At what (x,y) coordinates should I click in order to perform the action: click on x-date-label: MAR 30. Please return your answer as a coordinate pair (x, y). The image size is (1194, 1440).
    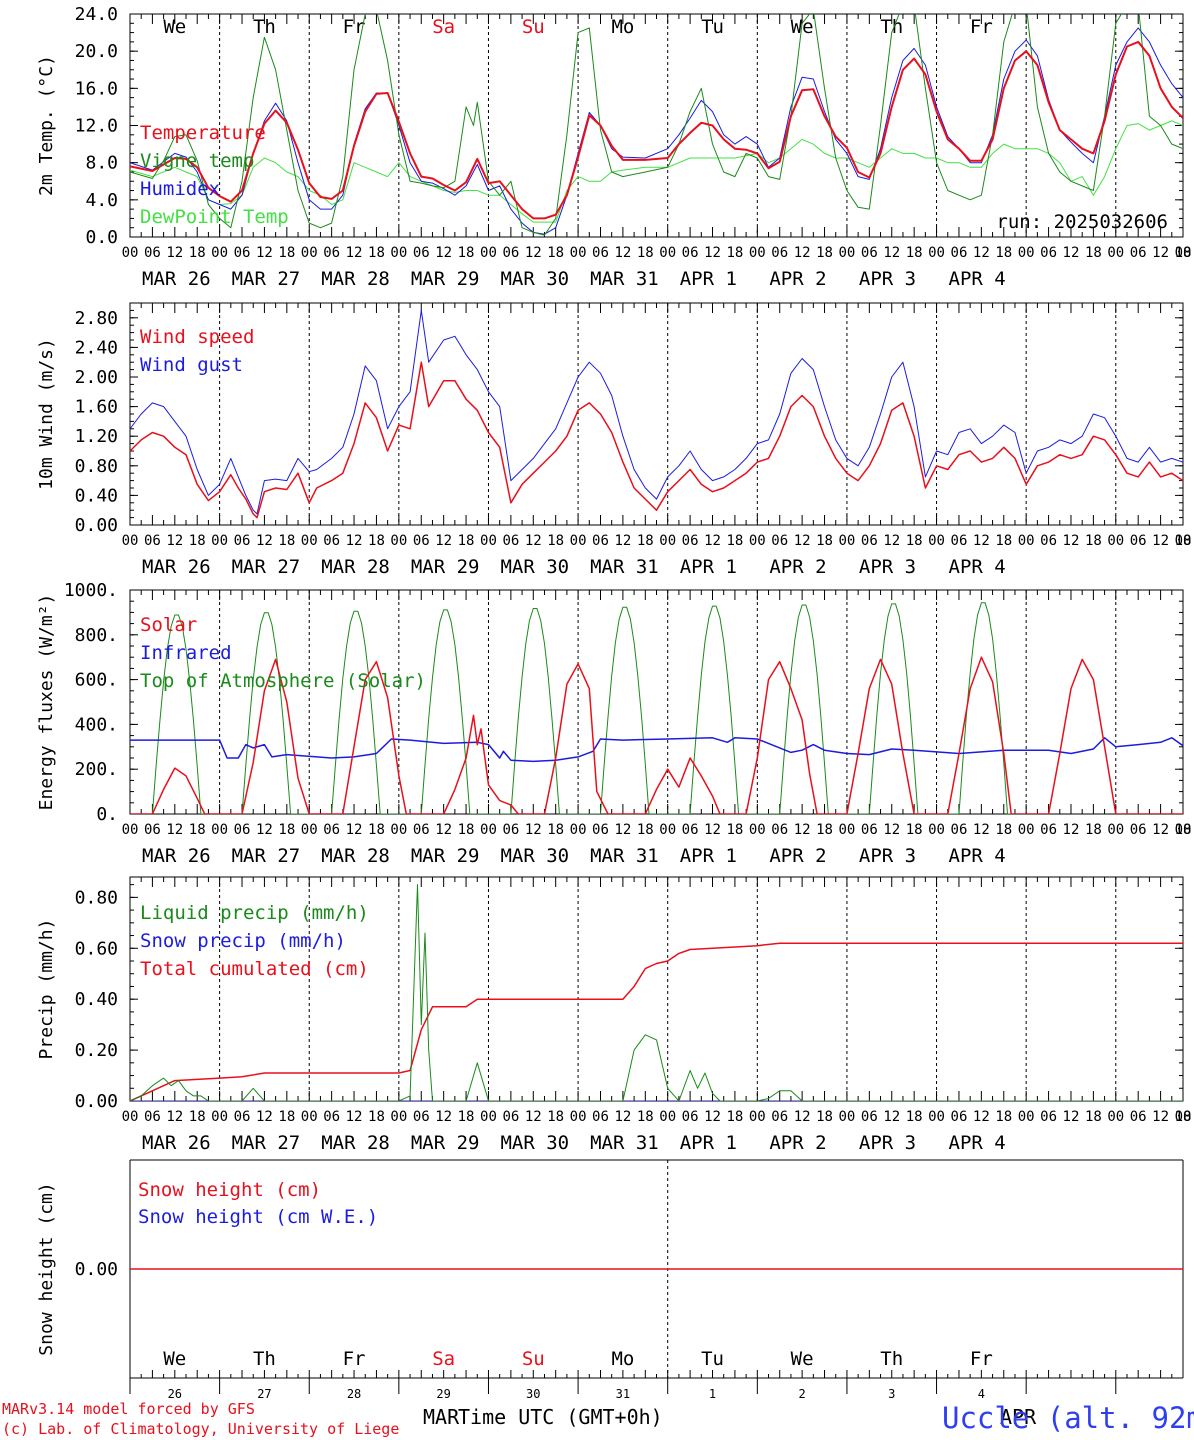
    Looking at the image, I should click on (534, 279).